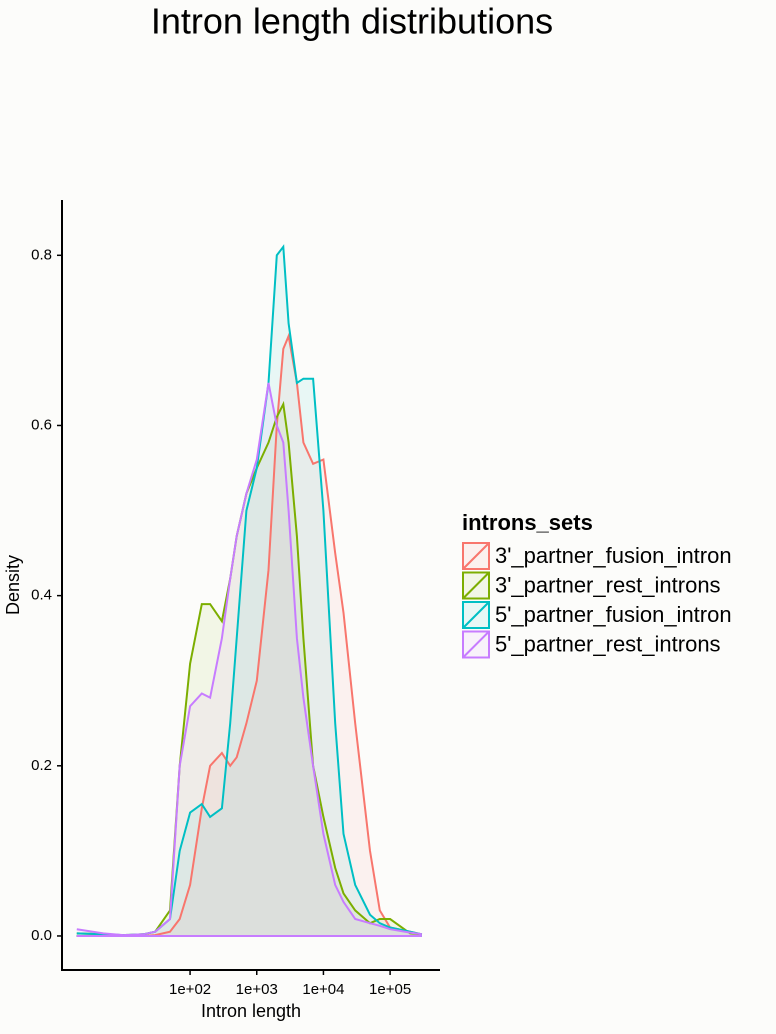 The height and width of the screenshot is (1034, 776). I want to click on legend-label: 5'_partner_fusion_intron, so click(613, 614).